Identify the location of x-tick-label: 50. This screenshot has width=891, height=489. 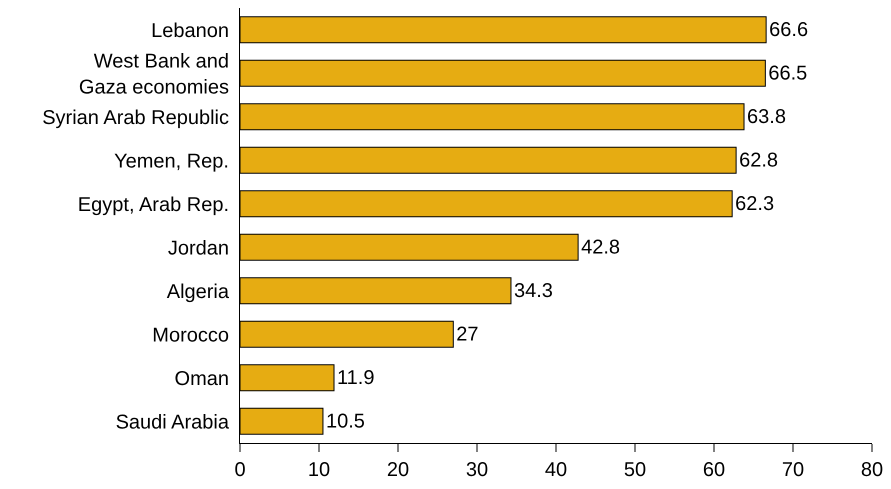
(635, 470).